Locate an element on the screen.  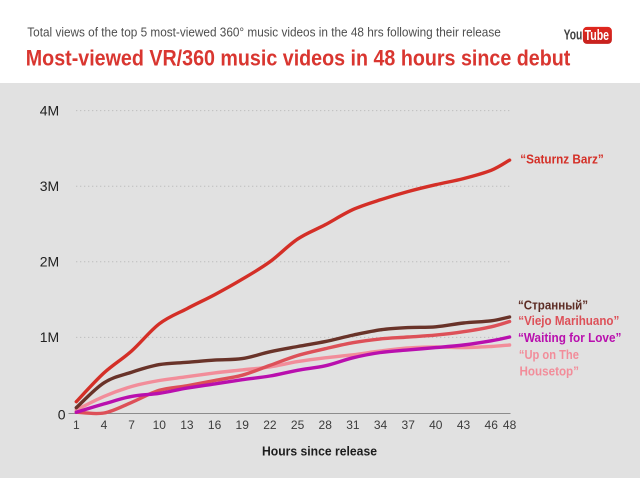
svg-text: 0 is located at coordinates (62, 415).